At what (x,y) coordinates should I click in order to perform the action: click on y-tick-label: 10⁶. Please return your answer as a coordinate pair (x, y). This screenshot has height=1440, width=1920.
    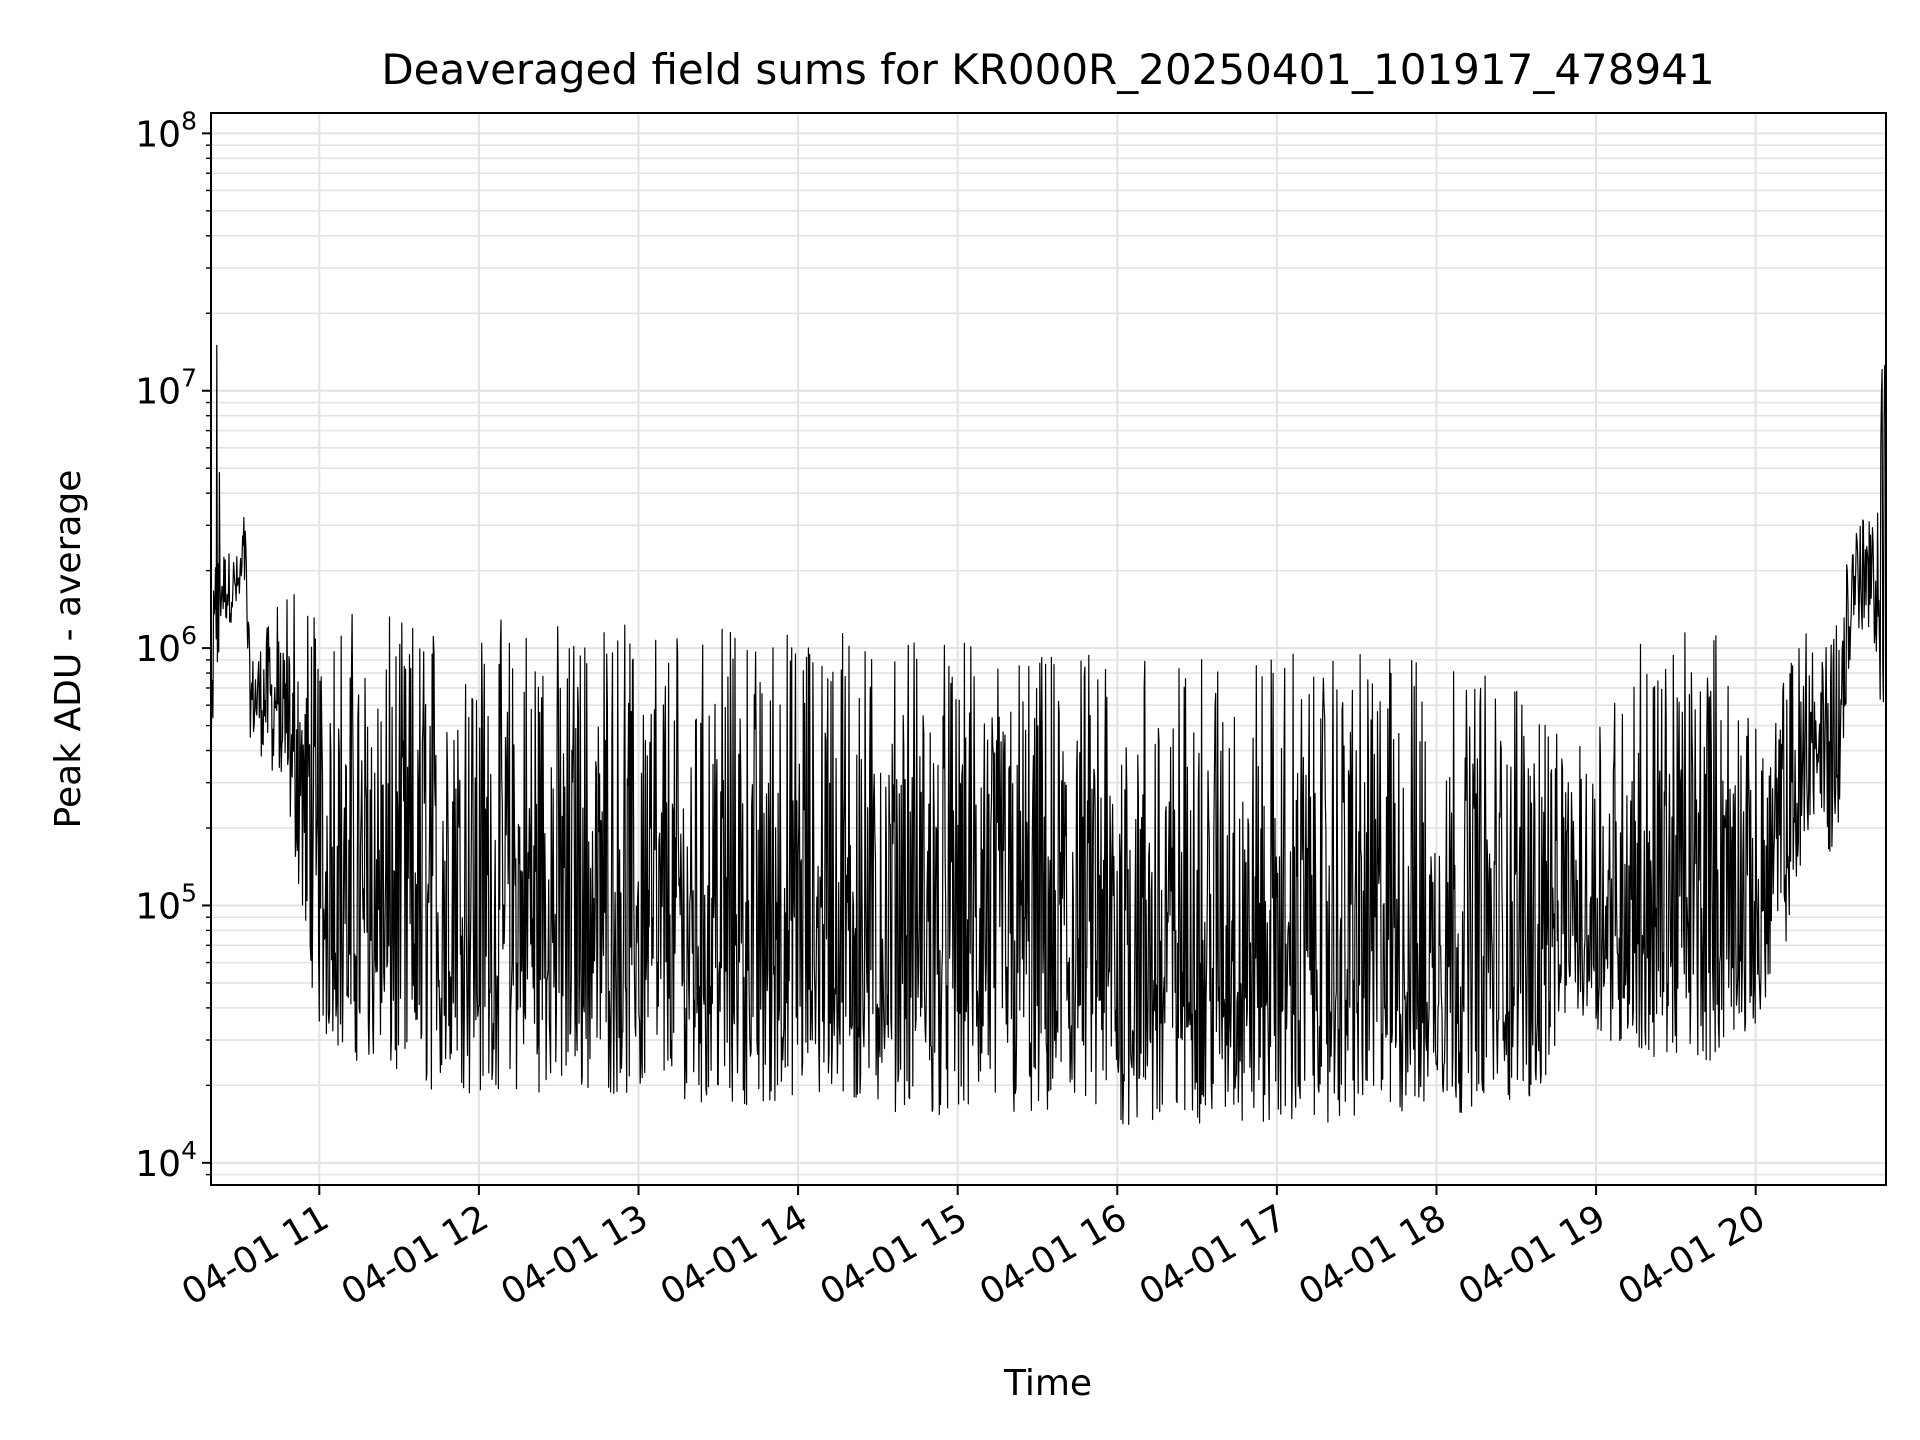
    Looking at the image, I should click on (166, 645).